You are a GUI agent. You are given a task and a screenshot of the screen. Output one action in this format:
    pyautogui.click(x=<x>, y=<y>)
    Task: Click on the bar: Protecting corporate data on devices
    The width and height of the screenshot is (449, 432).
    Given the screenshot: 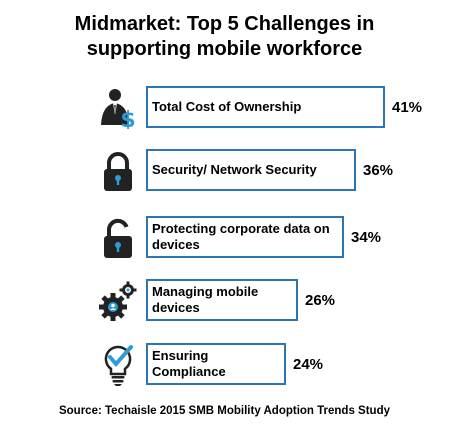 What is the action you would take?
    pyautogui.click(x=245, y=237)
    